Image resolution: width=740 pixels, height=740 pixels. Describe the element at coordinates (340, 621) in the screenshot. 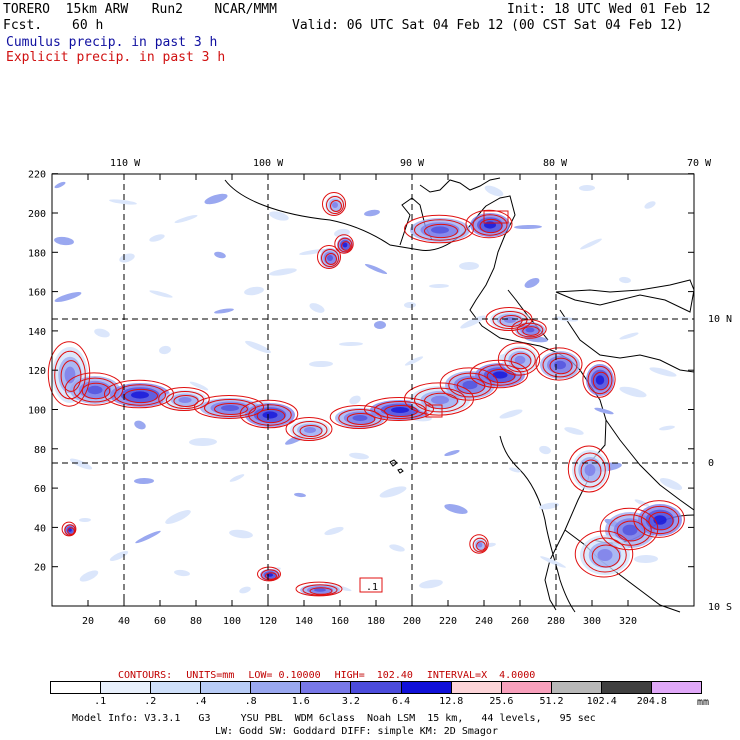

I see `grid-x-label: 160` at that location.